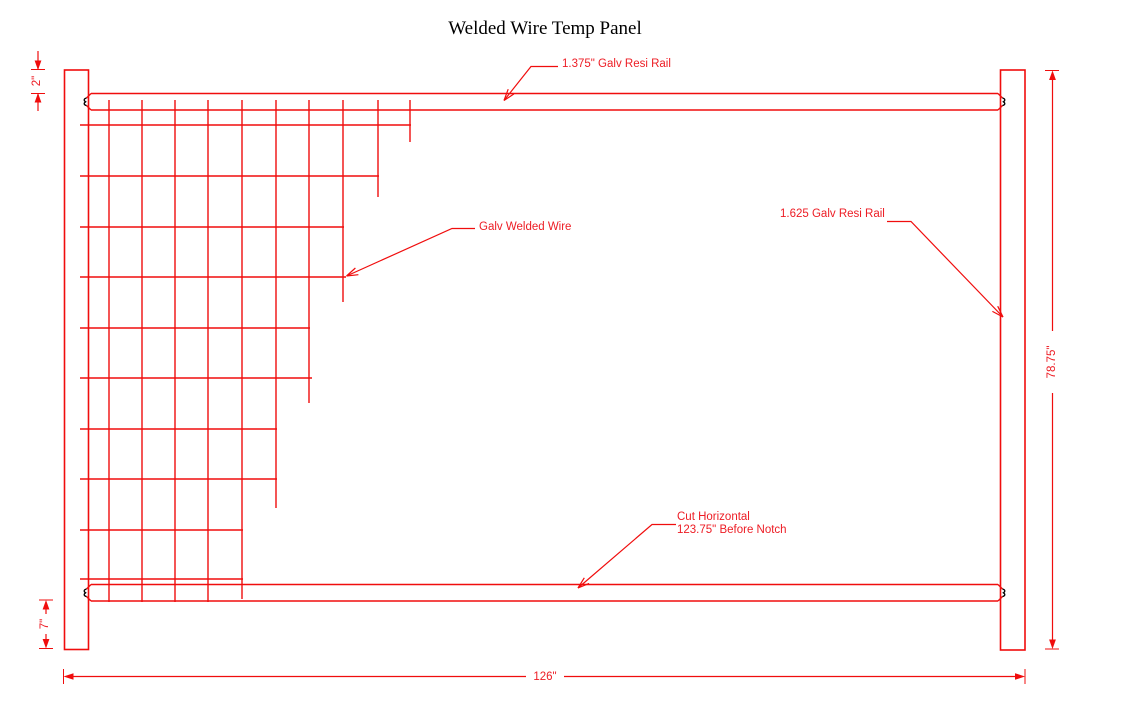 The width and height of the screenshot is (1125, 709). I want to click on annotation-cut-line1: Cut Horizontal, so click(713, 517).